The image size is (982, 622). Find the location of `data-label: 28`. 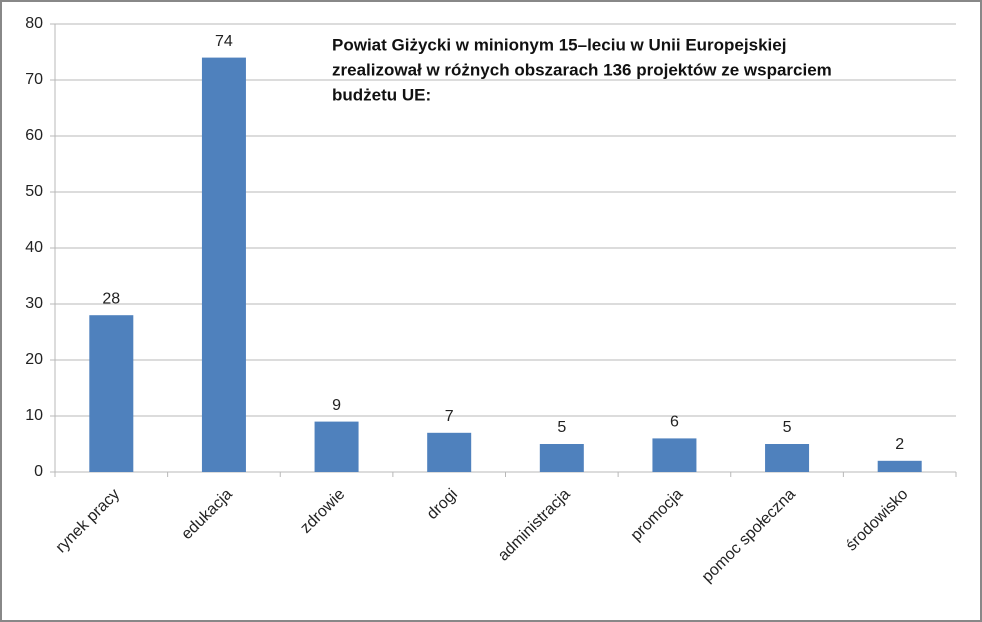

data-label: 28 is located at coordinates (111, 298).